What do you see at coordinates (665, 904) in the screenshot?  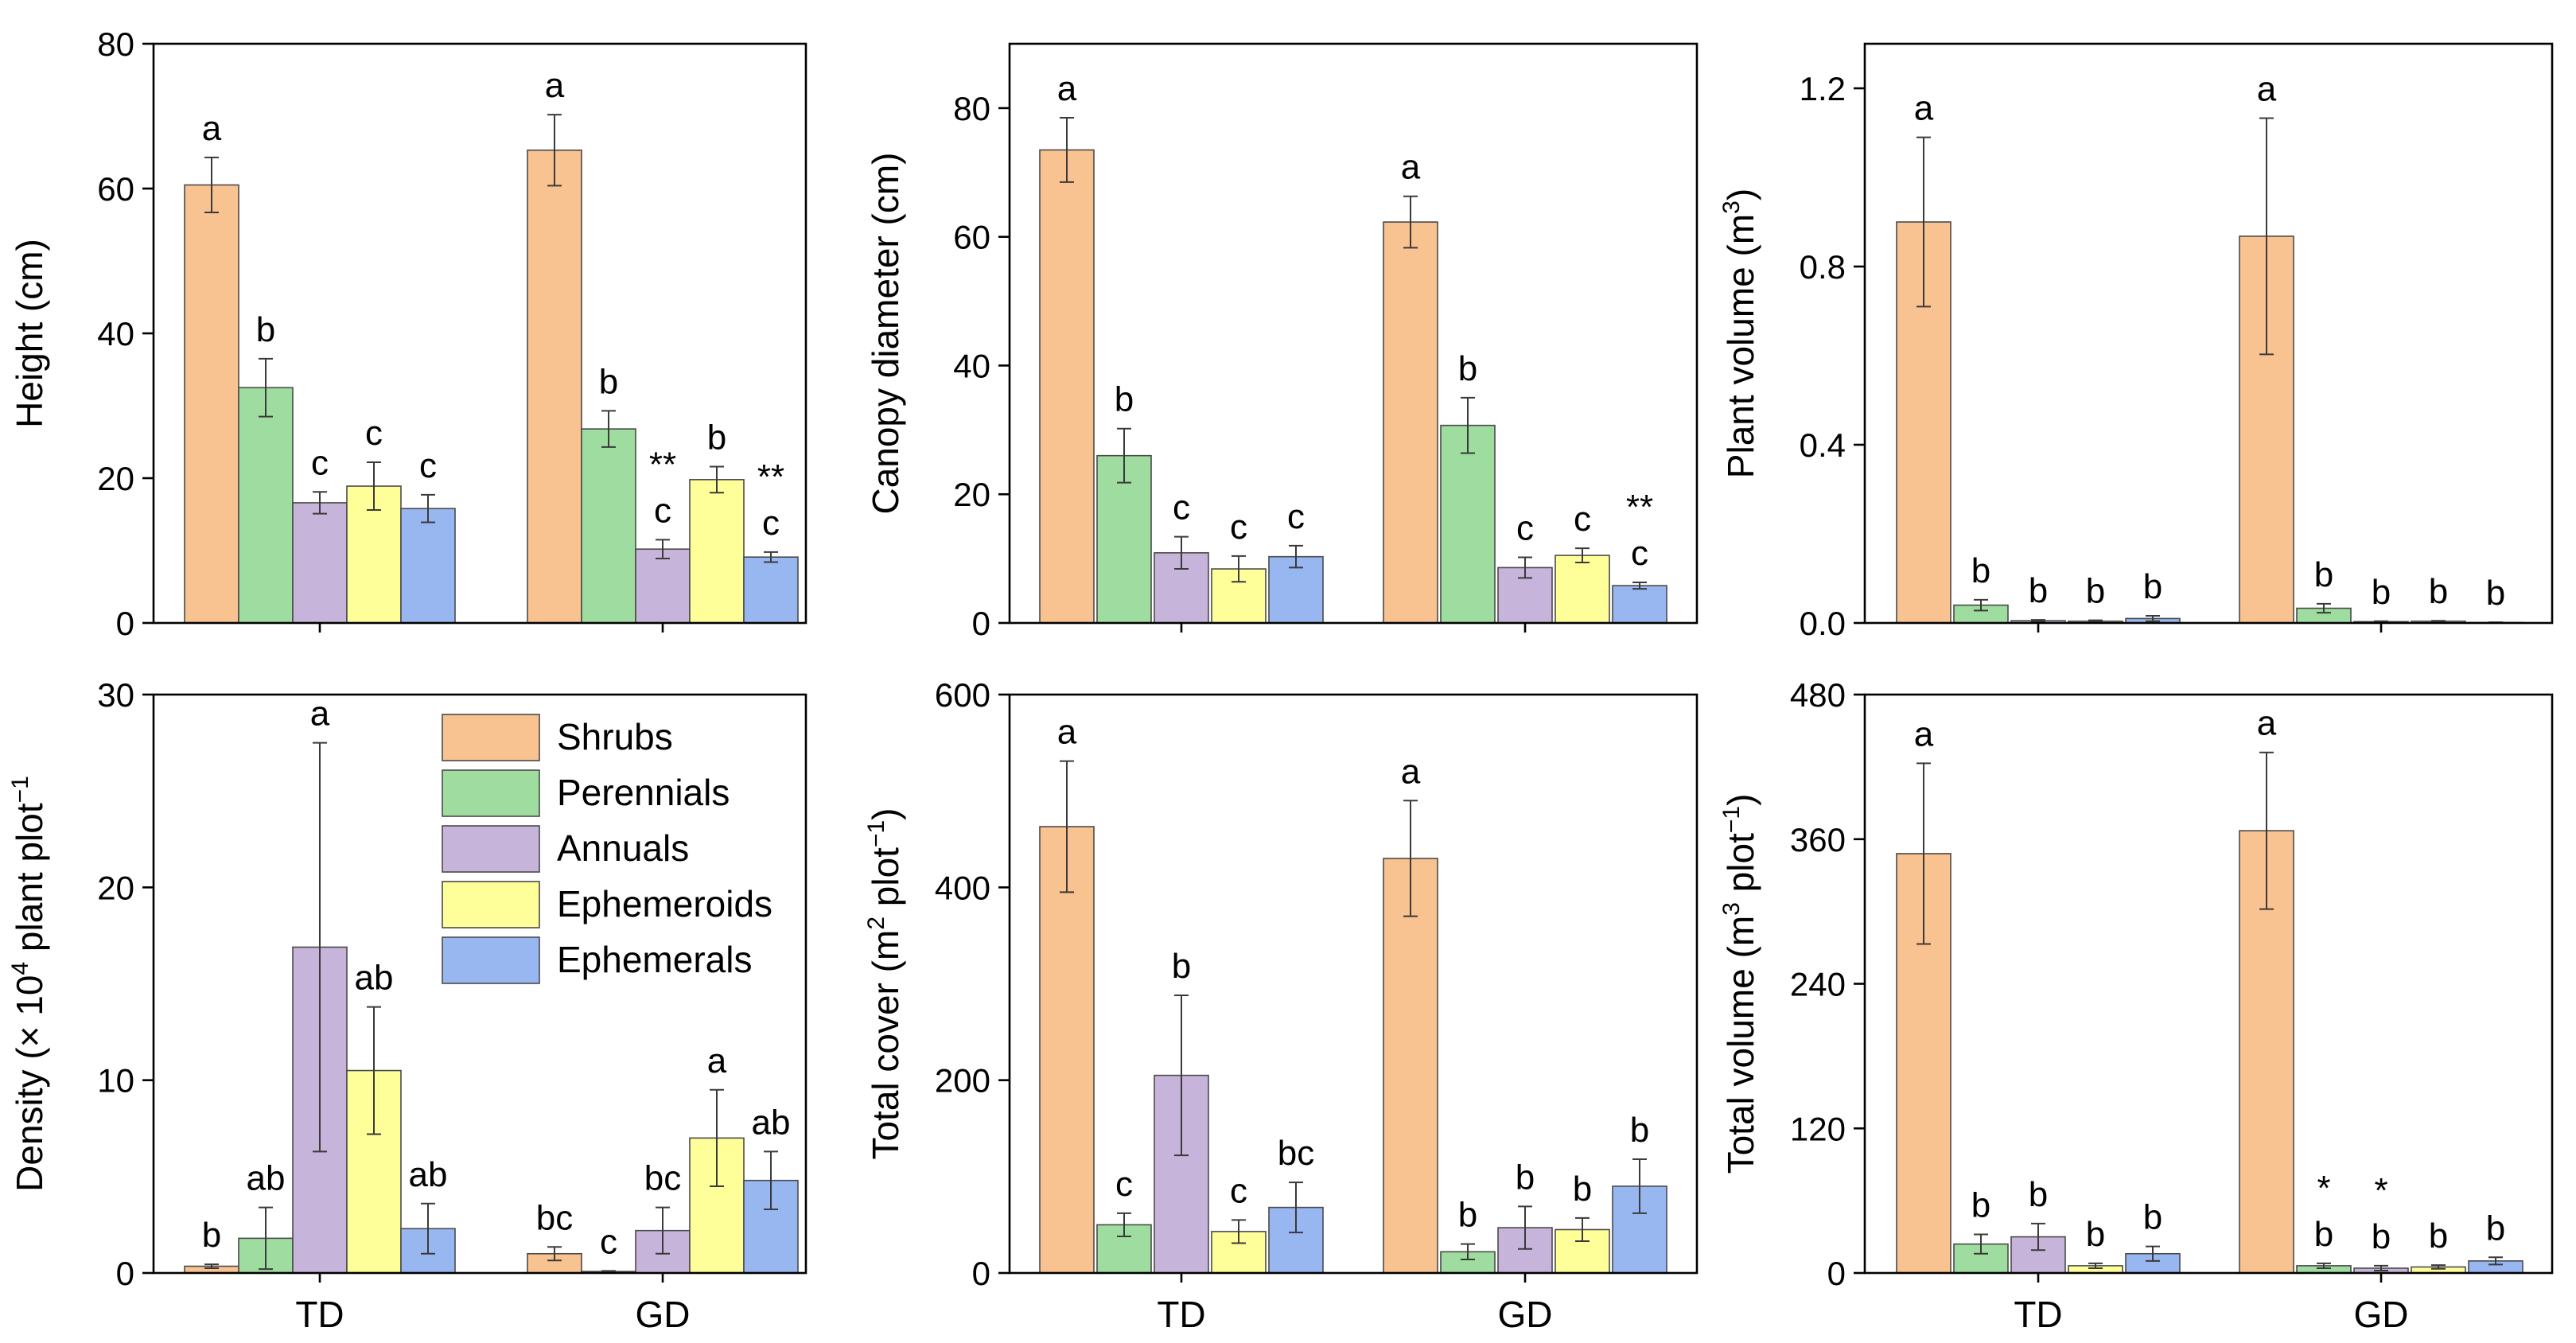 I see `legend-label-ephemeroids: Ephemeroids` at bounding box center [665, 904].